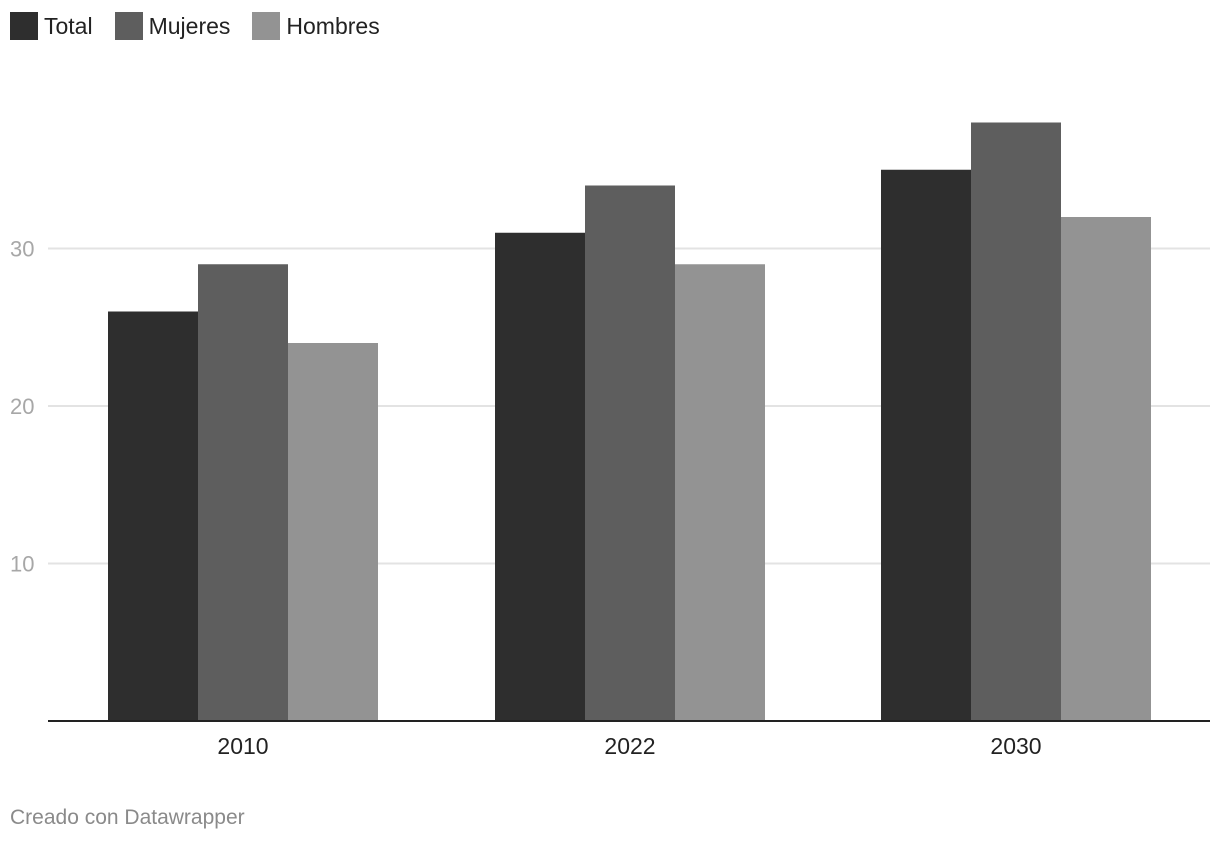 The width and height of the screenshot is (1220, 844). I want to click on x-tick-label-2010: 2010, so click(242, 746).